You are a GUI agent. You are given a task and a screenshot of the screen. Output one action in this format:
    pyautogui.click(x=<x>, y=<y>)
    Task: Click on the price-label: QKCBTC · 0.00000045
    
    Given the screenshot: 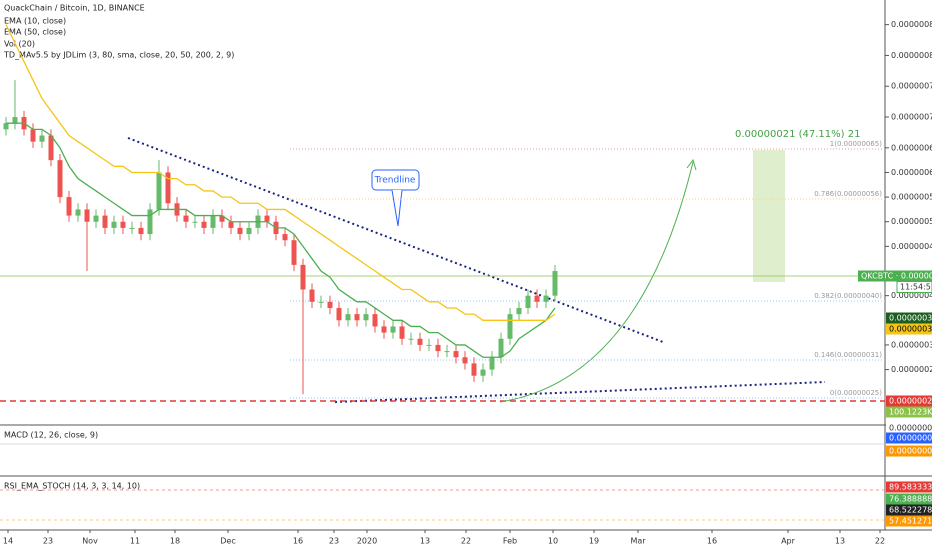 What is the action you would take?
    pyautogui.click(x=896, y=276)
    